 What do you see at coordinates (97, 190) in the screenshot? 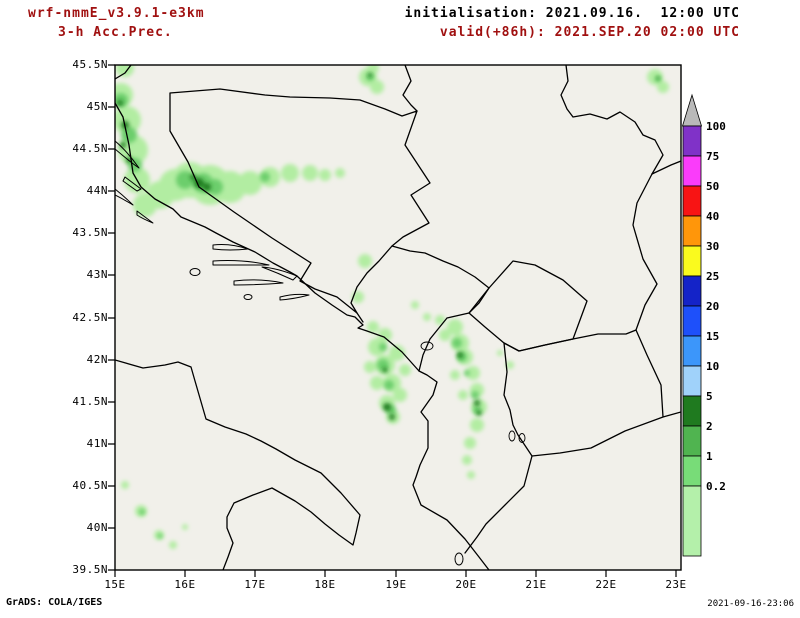
I see `y-axis-tick-label: 44N` at bounding box center [97, 190].